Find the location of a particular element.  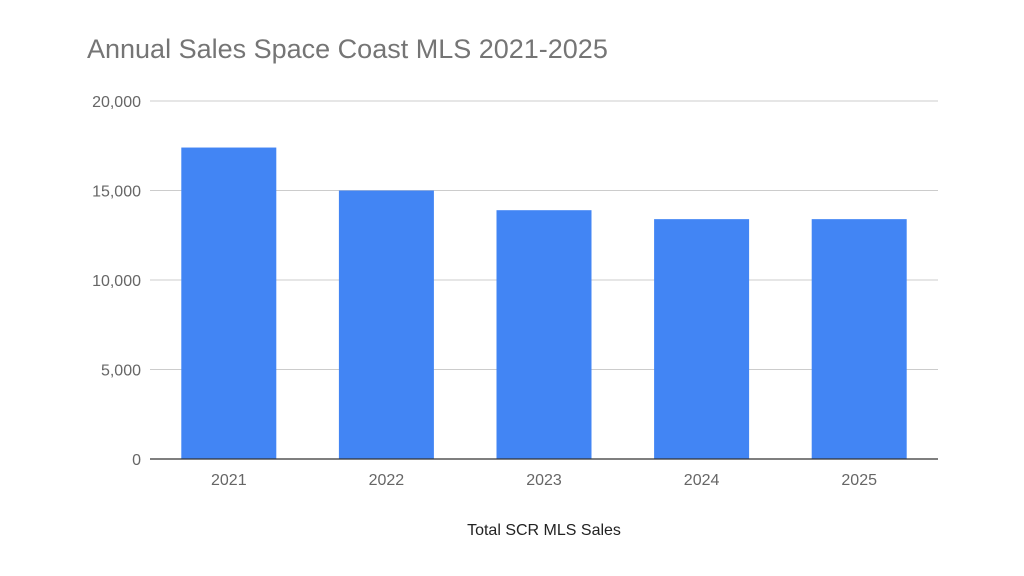

x-tick-label: 2023 is located at coordinates (544, 480).